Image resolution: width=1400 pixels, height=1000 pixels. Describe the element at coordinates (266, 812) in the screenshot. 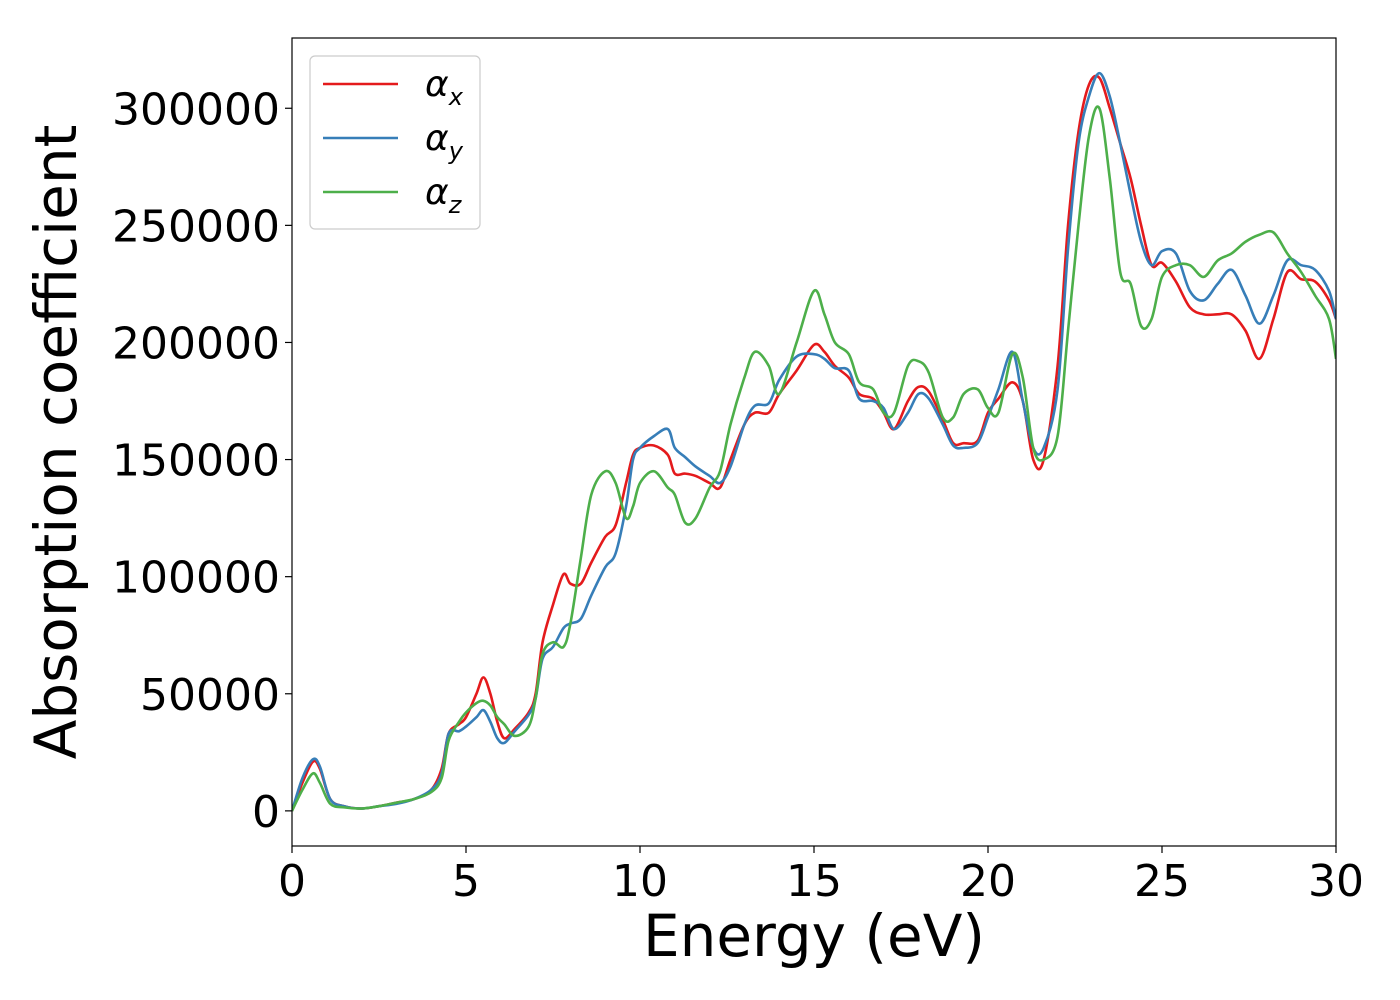

I see `y-tick-label: 0` at that location.